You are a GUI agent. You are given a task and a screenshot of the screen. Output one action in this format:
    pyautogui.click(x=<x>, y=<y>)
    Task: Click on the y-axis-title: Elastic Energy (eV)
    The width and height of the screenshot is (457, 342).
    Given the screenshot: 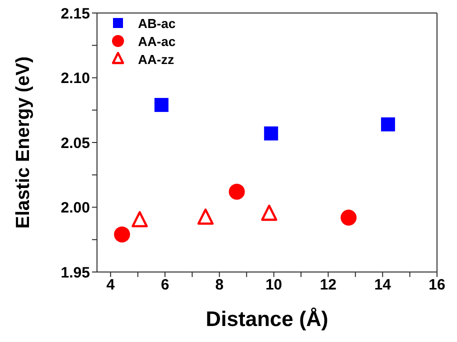 What is the action you would take?
    pyautogui.click(x=23, y=142)
    